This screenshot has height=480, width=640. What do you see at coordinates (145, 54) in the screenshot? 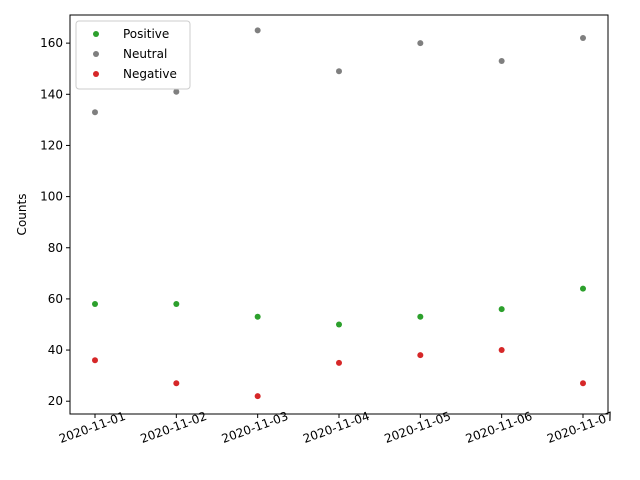
I see `legend-label-neutral: Neutral` at bounding box center [145, 54].